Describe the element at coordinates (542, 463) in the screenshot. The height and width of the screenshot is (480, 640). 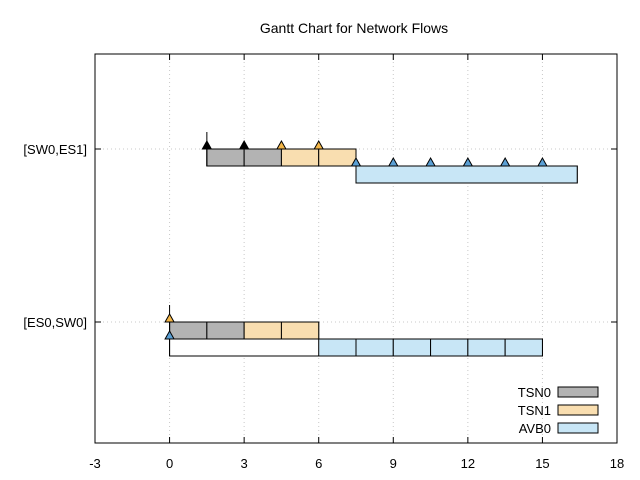
I see `x-tick-label: 15` at that location.